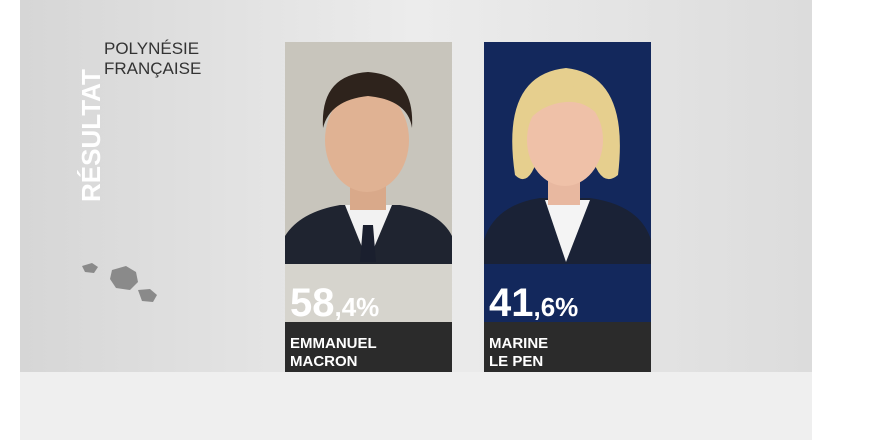 The image size is (893, 447). Describe the element at coordinates (533, 303) in the screenshot. I see `score: 41,6%` at that location.